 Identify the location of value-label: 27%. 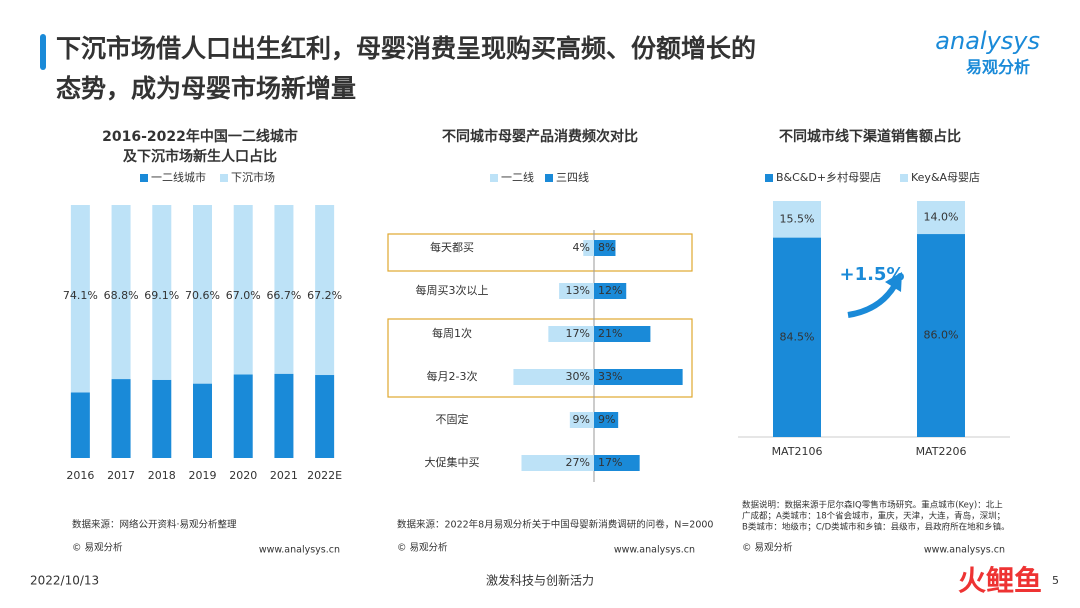
(578, 462).